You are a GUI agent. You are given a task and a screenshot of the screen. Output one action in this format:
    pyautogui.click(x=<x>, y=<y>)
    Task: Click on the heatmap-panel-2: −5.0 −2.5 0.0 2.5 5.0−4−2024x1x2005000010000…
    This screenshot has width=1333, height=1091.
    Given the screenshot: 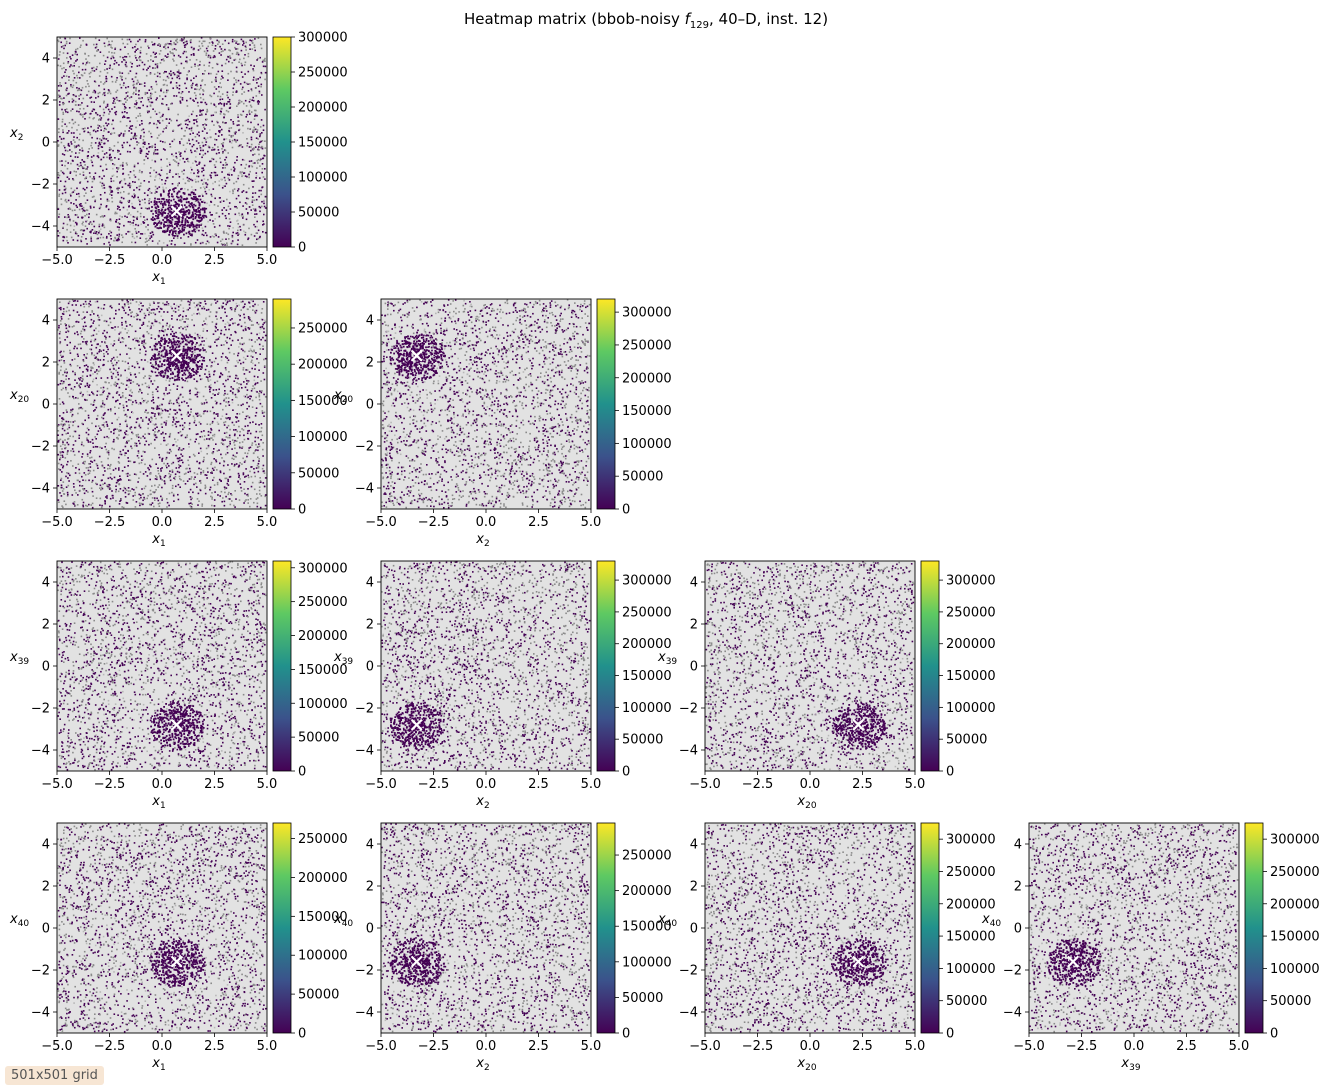 What is the action you would take?
    pyautogui.click(x=178, y=423)
    